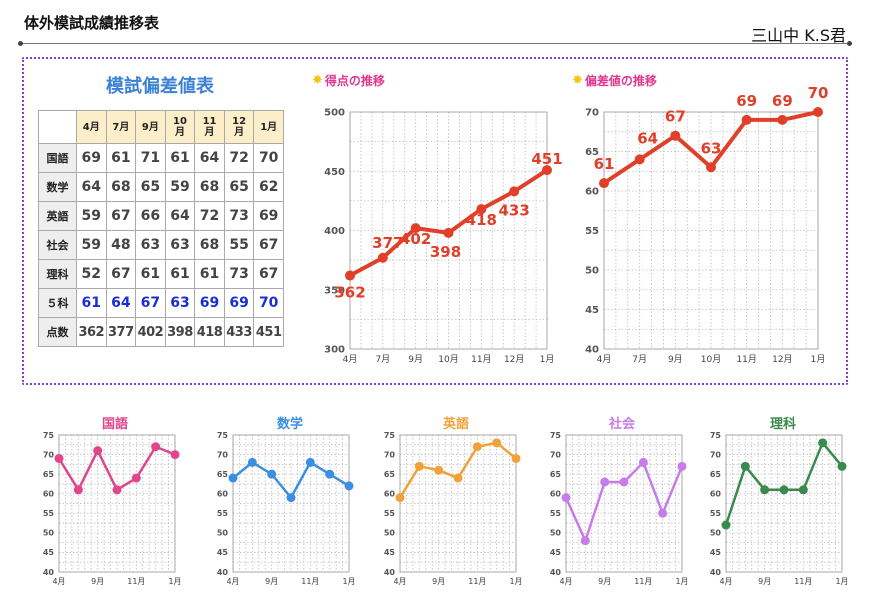 The height and width of the screenshot is (609, 870). I want to click on table-cell: 62, so click(268, 187).